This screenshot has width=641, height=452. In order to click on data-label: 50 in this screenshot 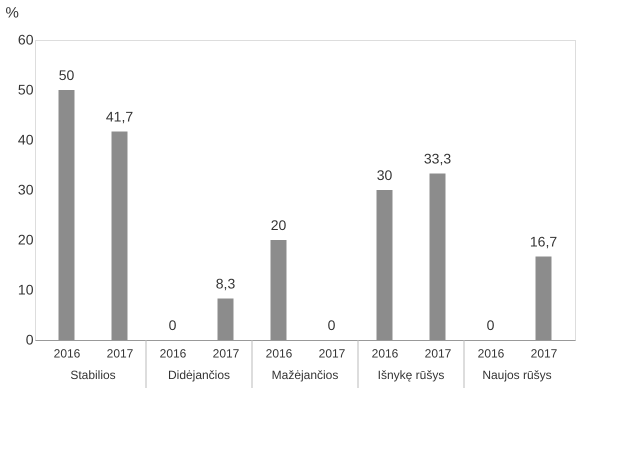, I will do `click(66, 75)`.